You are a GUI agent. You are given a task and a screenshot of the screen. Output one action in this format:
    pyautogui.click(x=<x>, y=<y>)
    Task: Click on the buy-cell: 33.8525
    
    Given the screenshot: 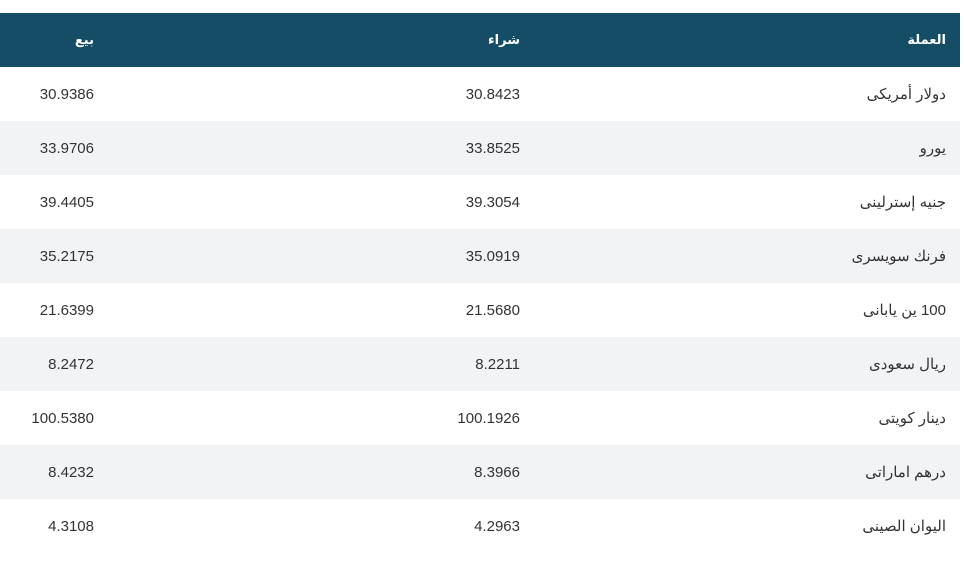 What is the action you would take?
    pyautogui.click(x=323, y=148)
    